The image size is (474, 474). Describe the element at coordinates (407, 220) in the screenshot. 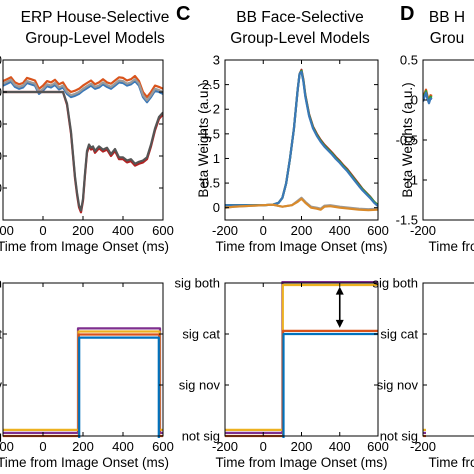

I see `y-tick-label: -1.5` at that location.